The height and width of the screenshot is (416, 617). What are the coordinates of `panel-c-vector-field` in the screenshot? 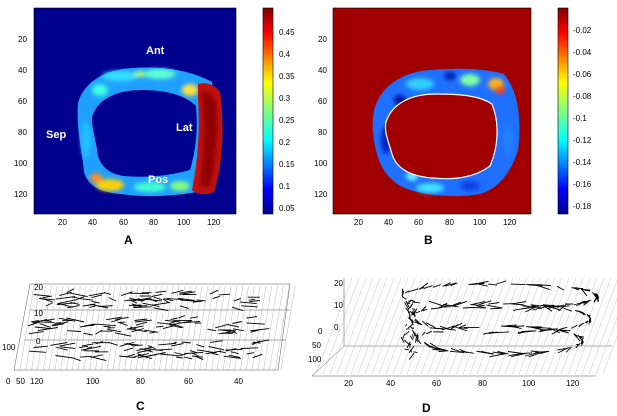 It's located at (148, 325).